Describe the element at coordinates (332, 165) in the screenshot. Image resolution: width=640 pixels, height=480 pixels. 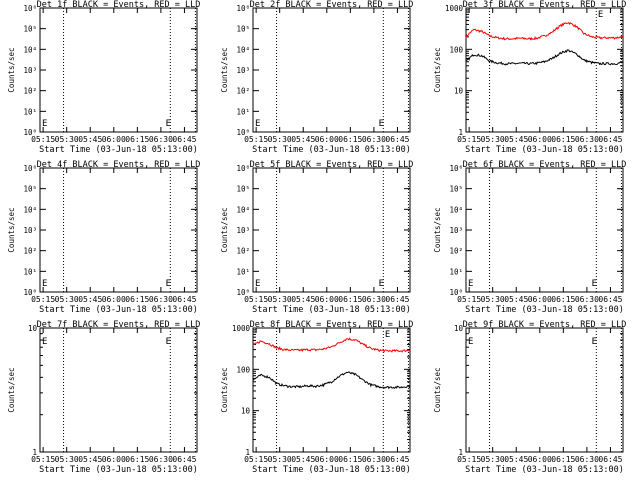
I see `chart-title: Det 5f BLACK = Events, RED = LLD` at that location.